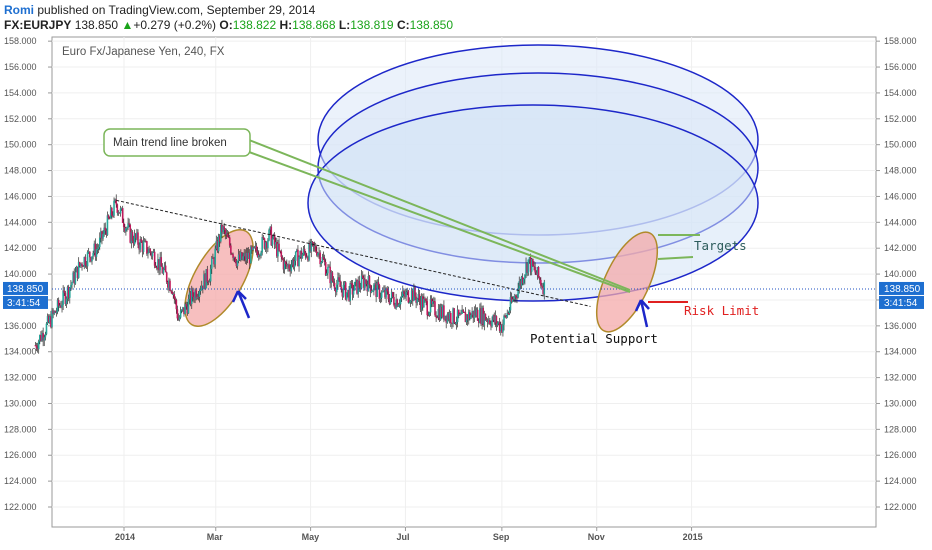 Image resolution: width=932 pixels, height=550 pixels. Describe the element at coordinates (20, 248) in the screenshot. I see `y-tick-label-left: 142.000` at that location.